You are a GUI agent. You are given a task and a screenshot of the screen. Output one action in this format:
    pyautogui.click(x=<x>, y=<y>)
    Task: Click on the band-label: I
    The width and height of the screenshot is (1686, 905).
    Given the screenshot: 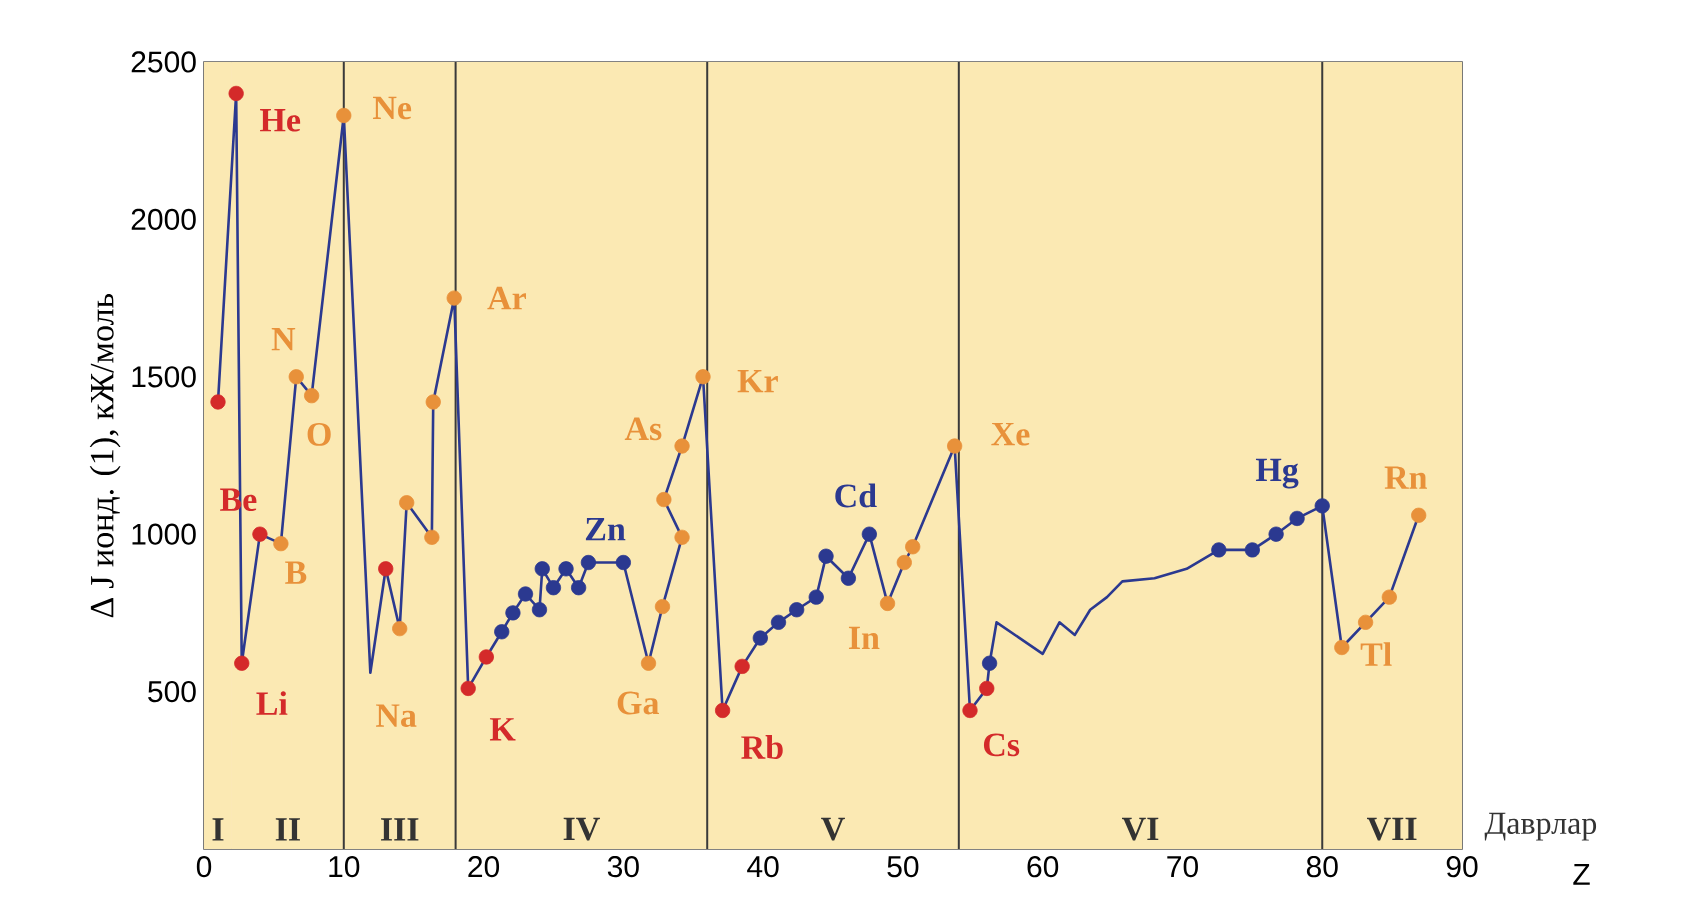 What is the action you would take?
    pyautogui.click(x=218, y=829)
    